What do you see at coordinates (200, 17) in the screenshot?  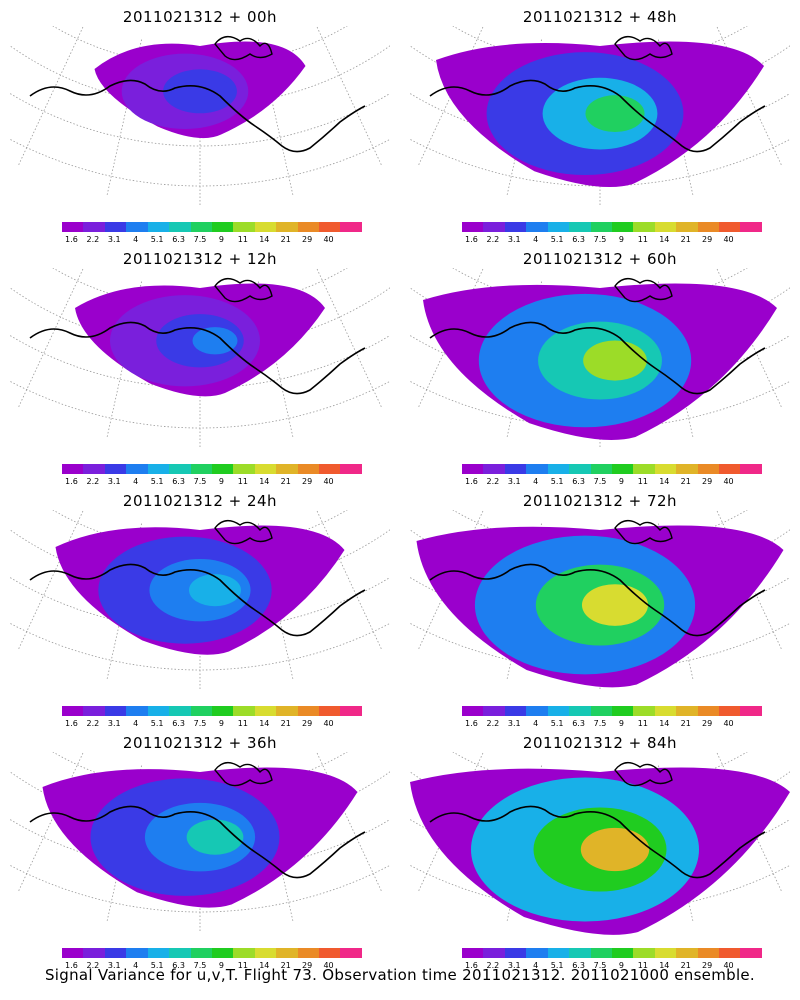 I see `panel-title: 2011021312 + 00h` at bounding box center [200, 17].